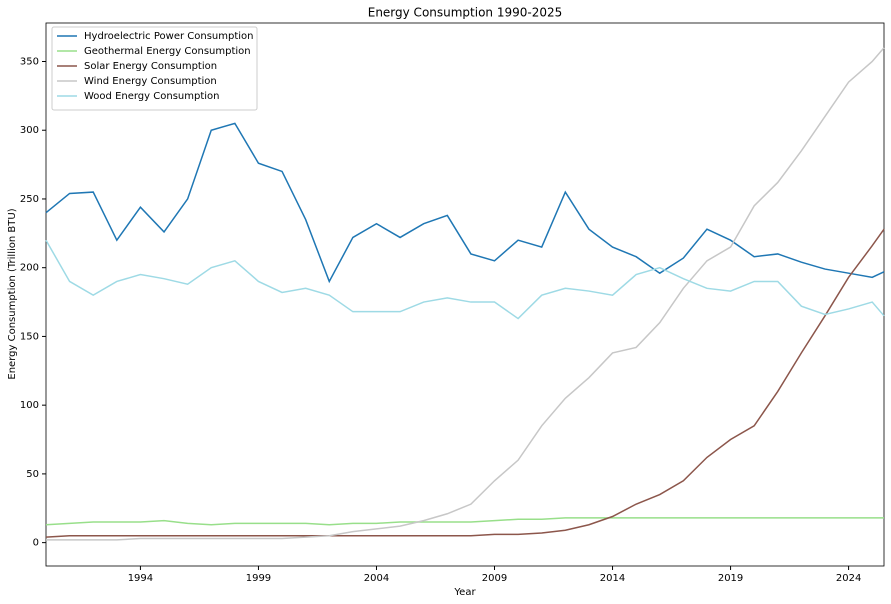  I want to click on legend-label: Hydroelectric Power Consumption, so click(169, 36).